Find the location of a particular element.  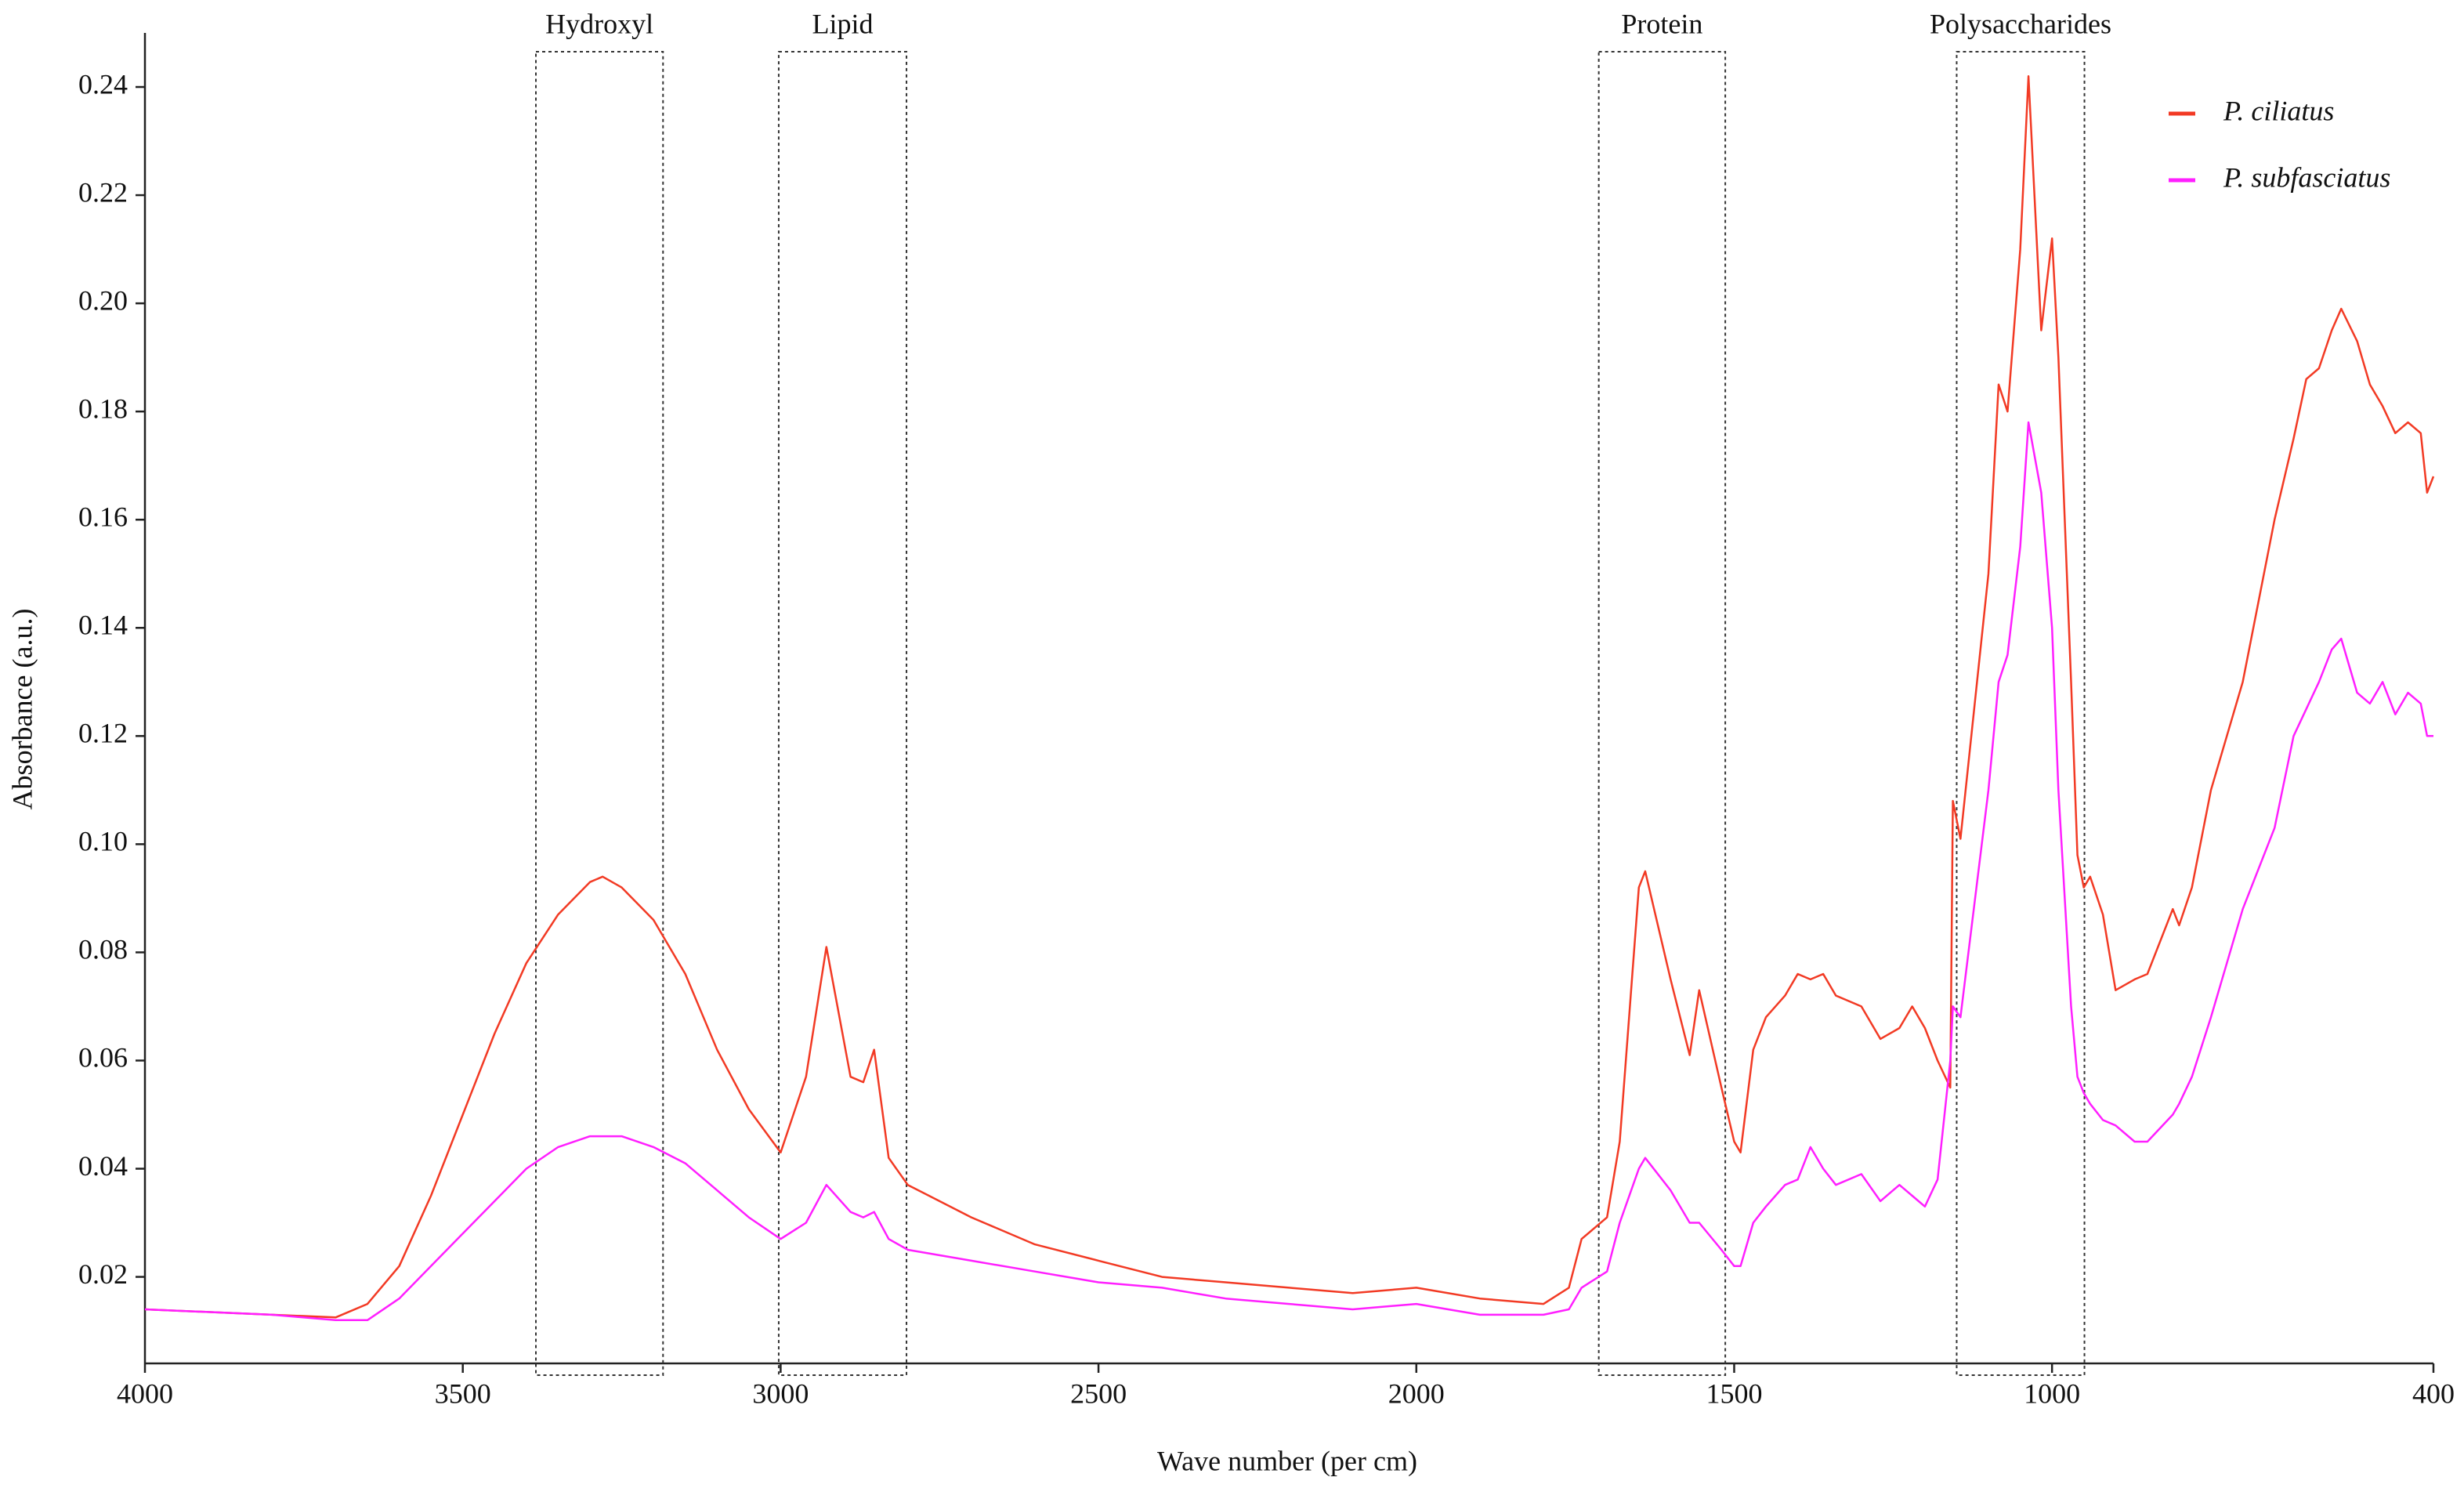

y-axis-title: Absorbance (a.u.) is located at coordinates (22, 709).